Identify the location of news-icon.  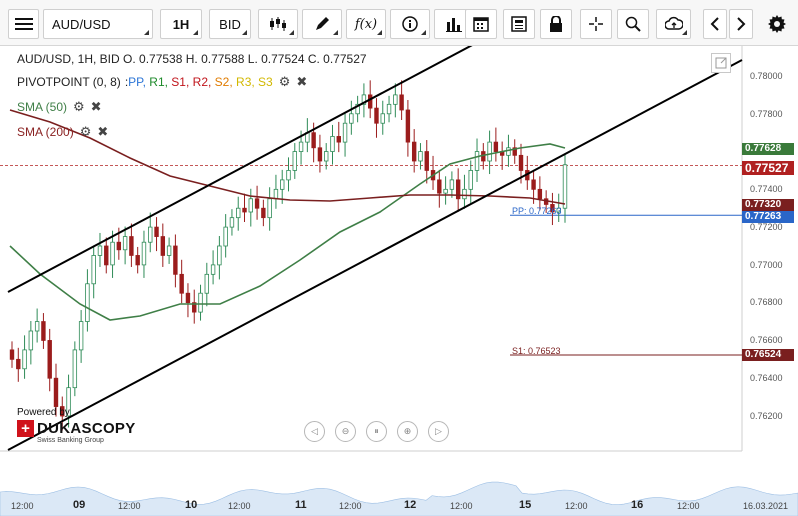
(519, 24).